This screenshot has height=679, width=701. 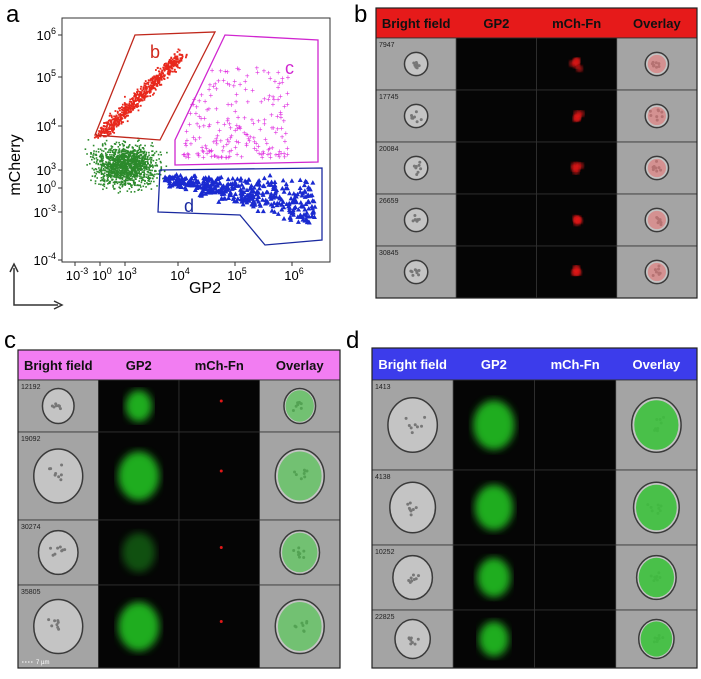 What do you see at coordinates (416, 116) in the screenshot?
I see `cell-body` at bounding box center [416, 116].